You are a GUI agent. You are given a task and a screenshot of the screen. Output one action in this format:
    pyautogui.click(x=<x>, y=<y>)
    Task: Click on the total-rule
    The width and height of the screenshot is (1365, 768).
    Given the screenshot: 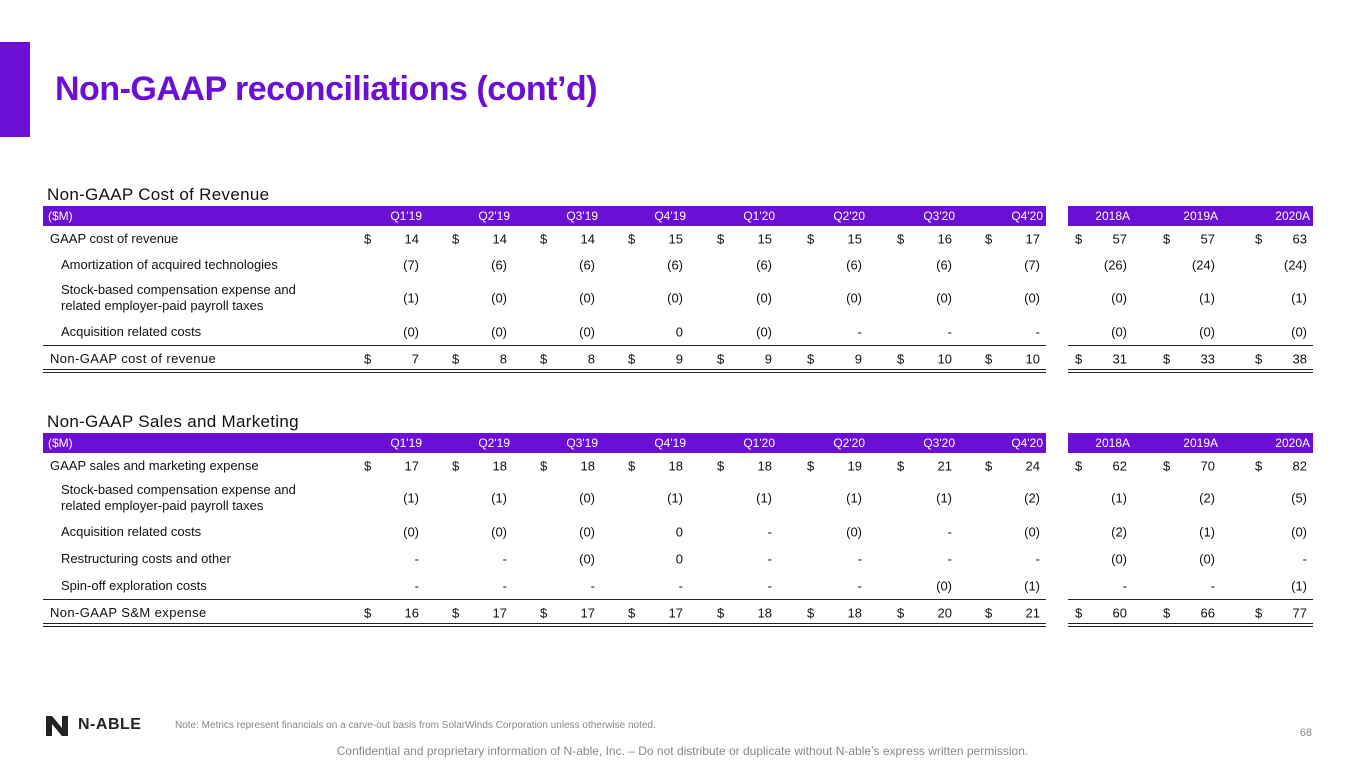 What is the action you would take?
    pyautogui.click(x=1190, y=345)
    